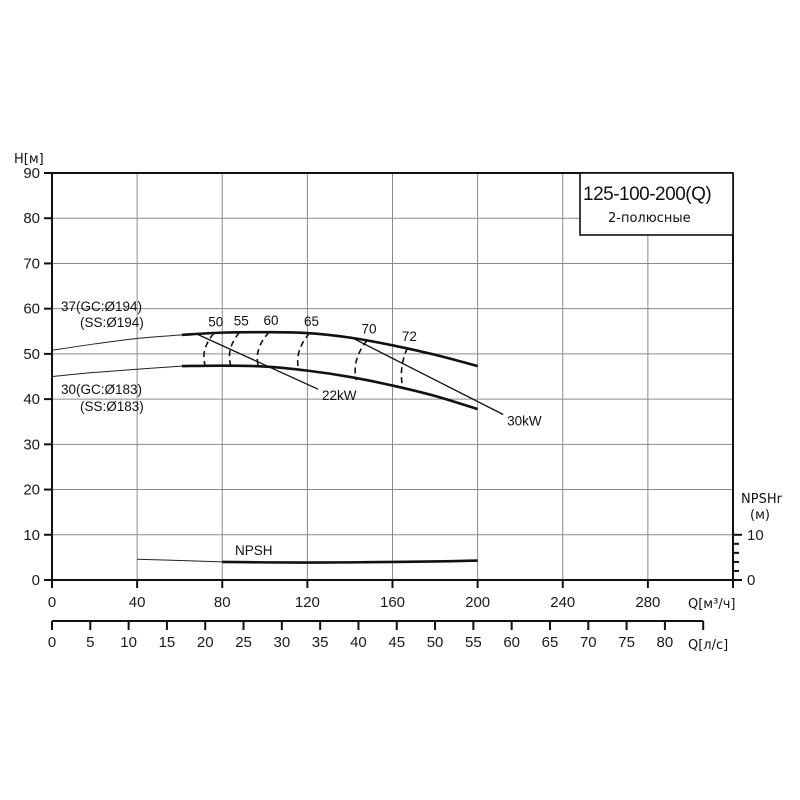 The width and height of the screenshot is (800, 800). Describe the element at coordinates (31, 399) in the screenshot. I see `y-tick-label: 40` at that location.